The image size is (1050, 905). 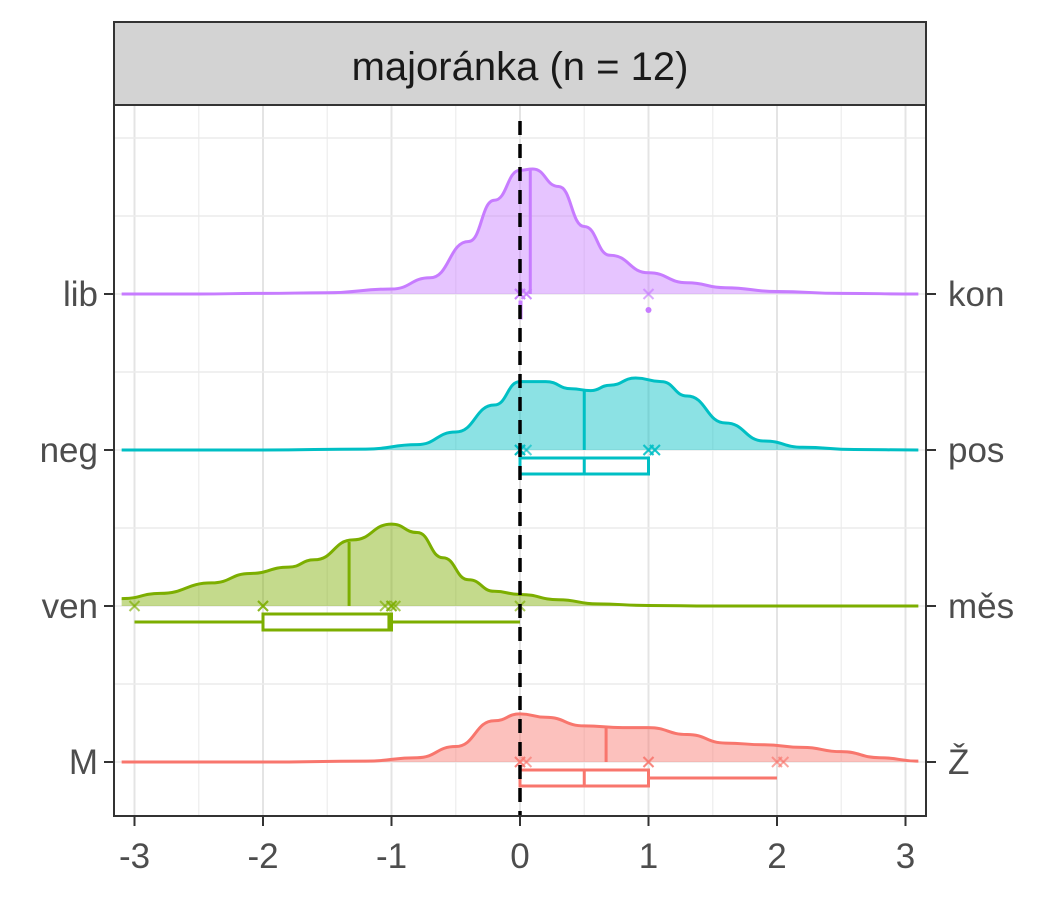 I want to click on x-tick-label: -2, so click(x=262, y=856).